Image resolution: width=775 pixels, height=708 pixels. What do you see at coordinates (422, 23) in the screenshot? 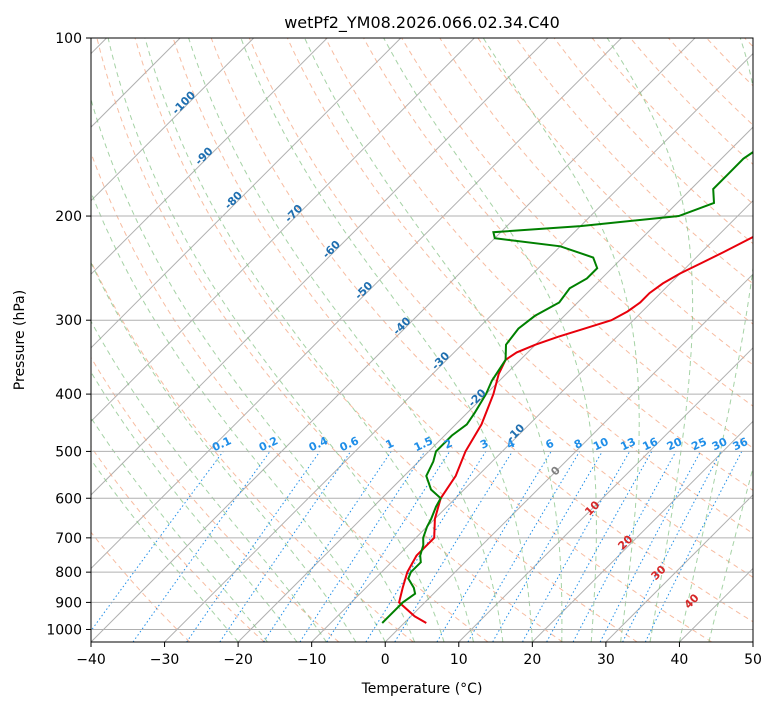
I see `chart-title: wetPf2_YM08.2026.066.02.34.C40` at bounding box center [422, 23].